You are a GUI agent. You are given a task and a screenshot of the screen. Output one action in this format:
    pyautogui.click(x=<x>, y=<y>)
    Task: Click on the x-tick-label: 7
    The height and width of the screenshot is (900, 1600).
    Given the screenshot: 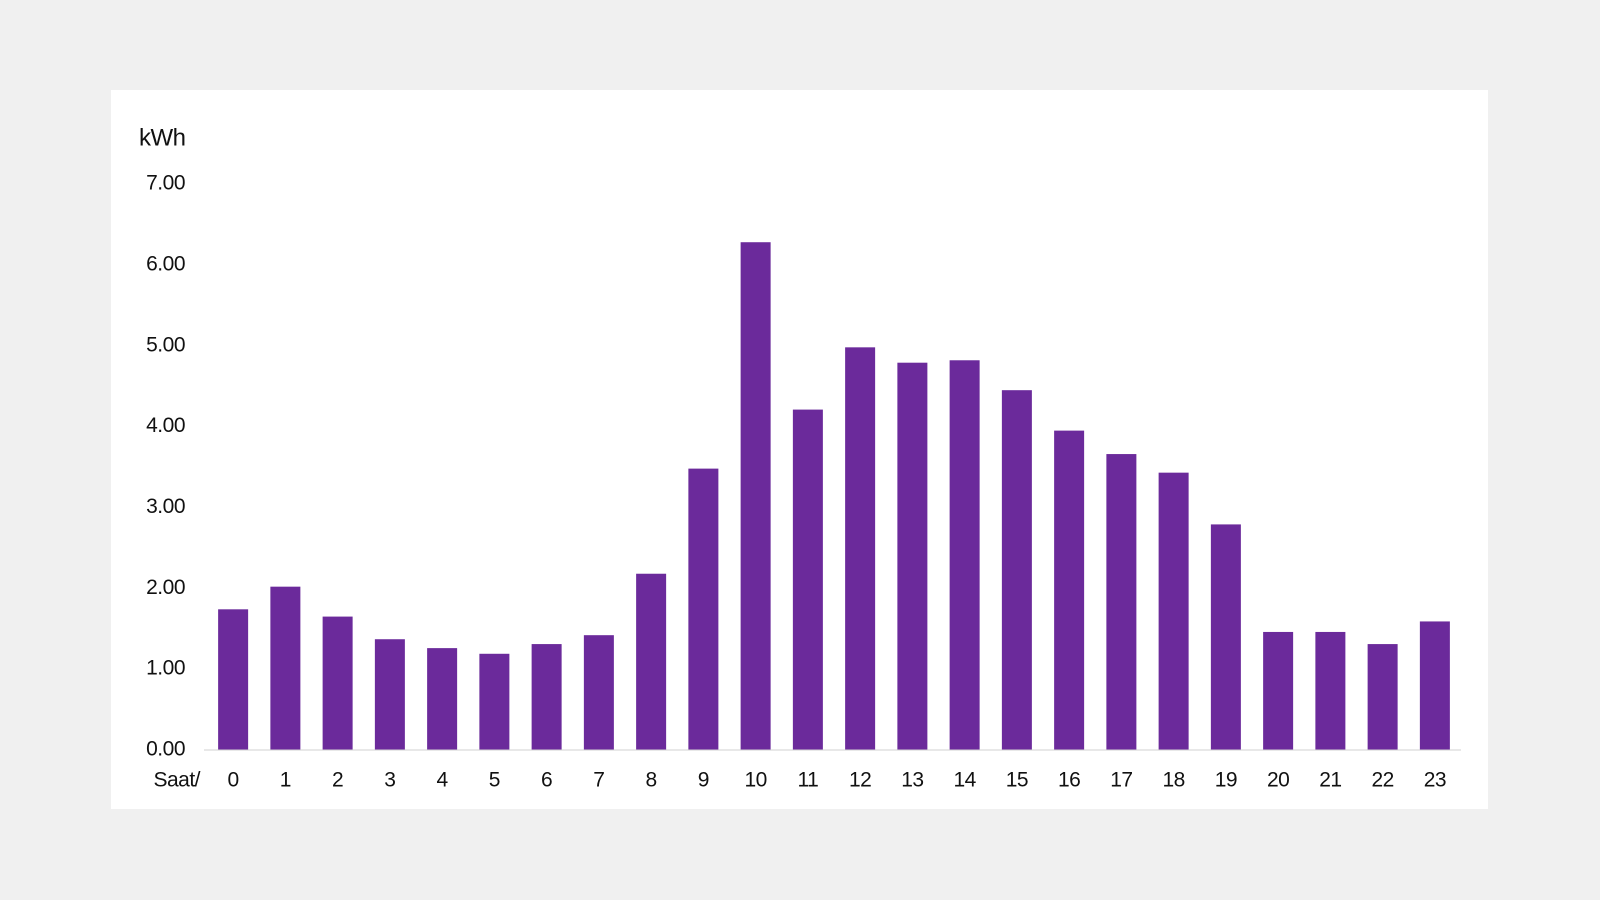 What is the action you would take?
    pyautogui.click(x=598, y=780)
    